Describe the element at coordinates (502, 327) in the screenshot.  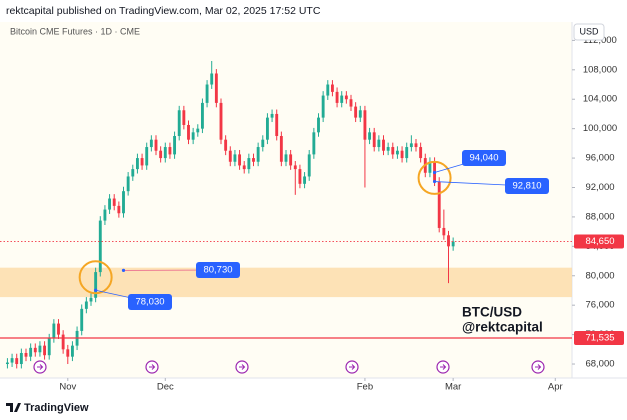
I see `watermark: @rektcapital` at that location.